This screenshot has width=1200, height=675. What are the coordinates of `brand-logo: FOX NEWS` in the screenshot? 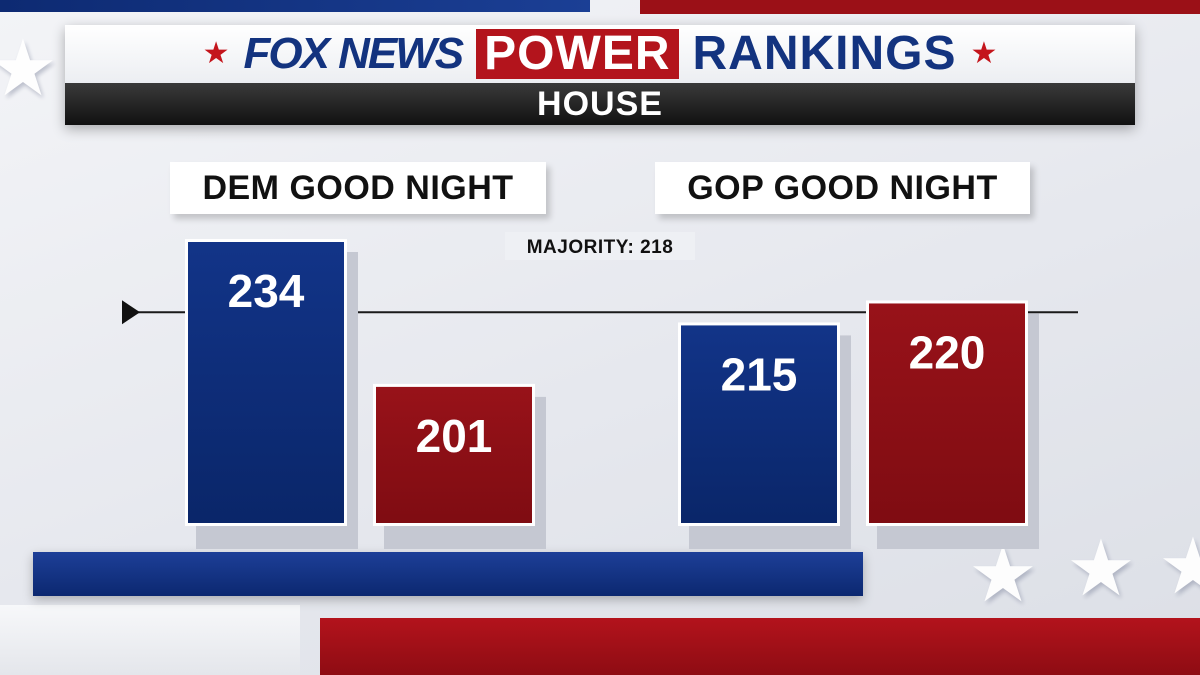 It's located at (353, 53).